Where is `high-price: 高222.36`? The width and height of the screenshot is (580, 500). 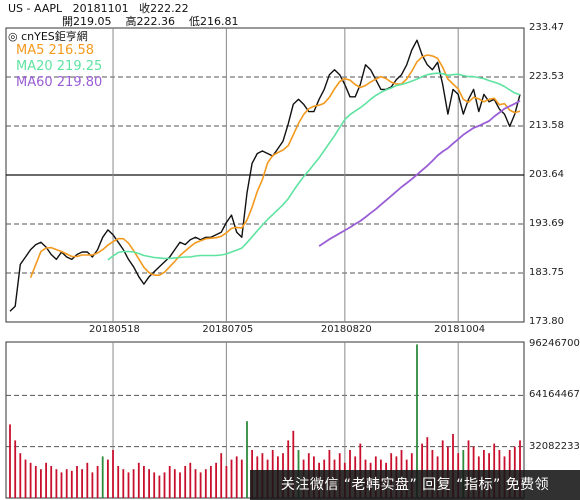 high-price: 高222.36 is located at coordinates (150, 21).